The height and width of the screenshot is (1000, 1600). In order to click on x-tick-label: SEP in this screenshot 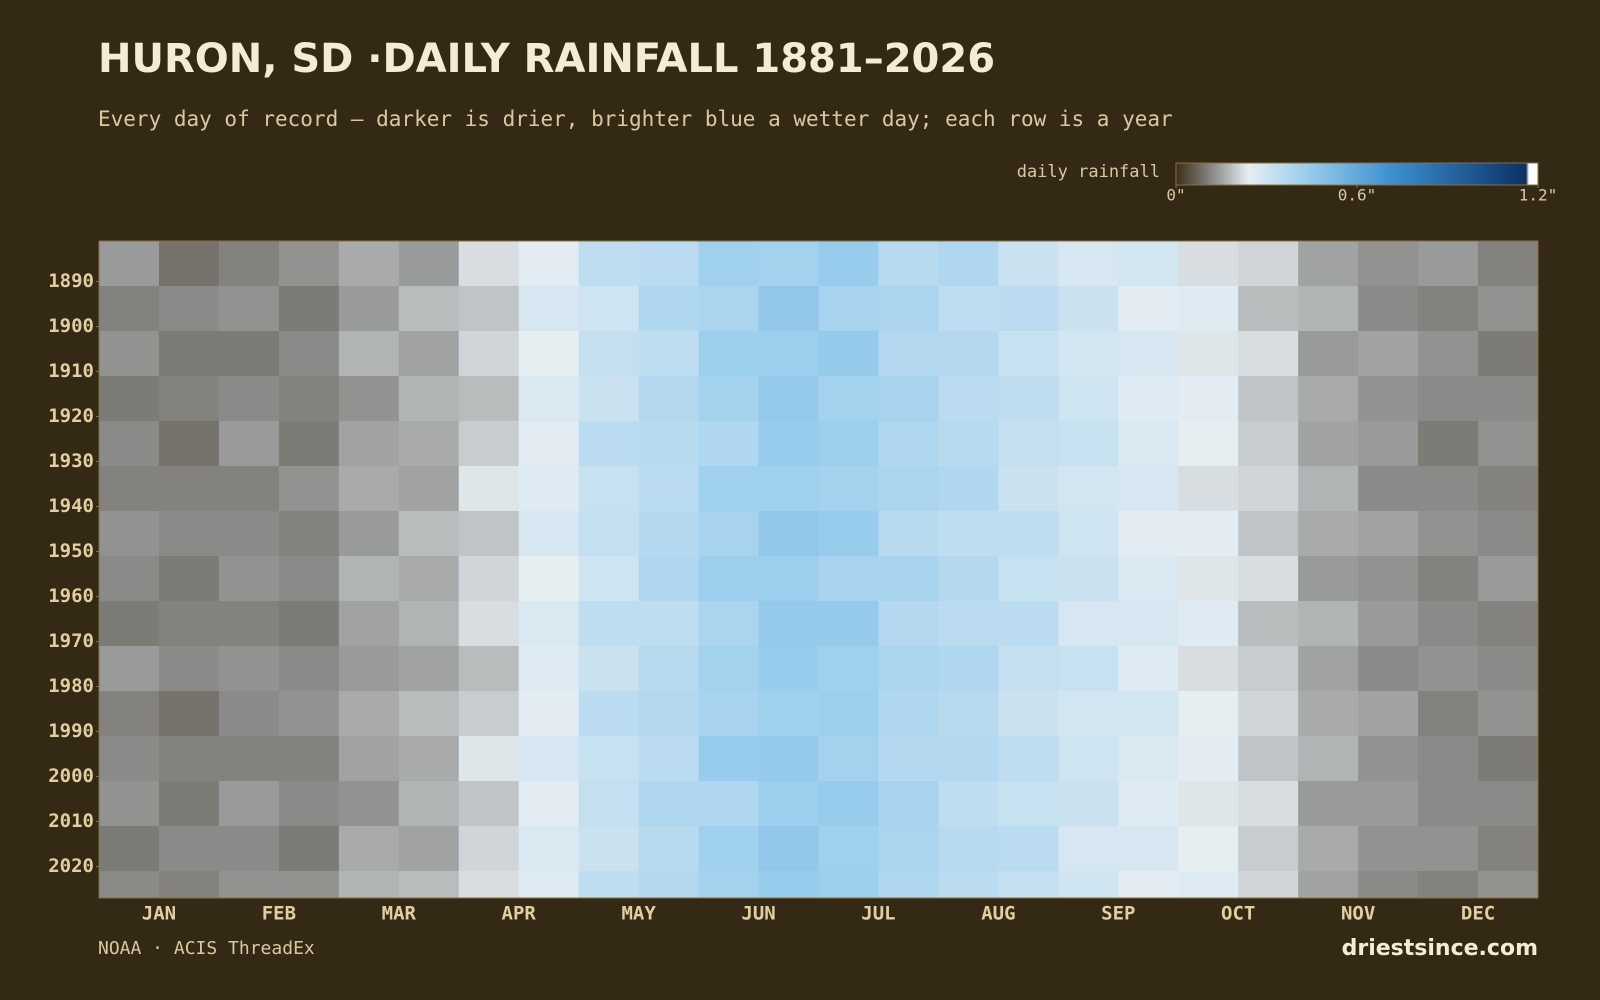, I will do `click(1118, 914)`.